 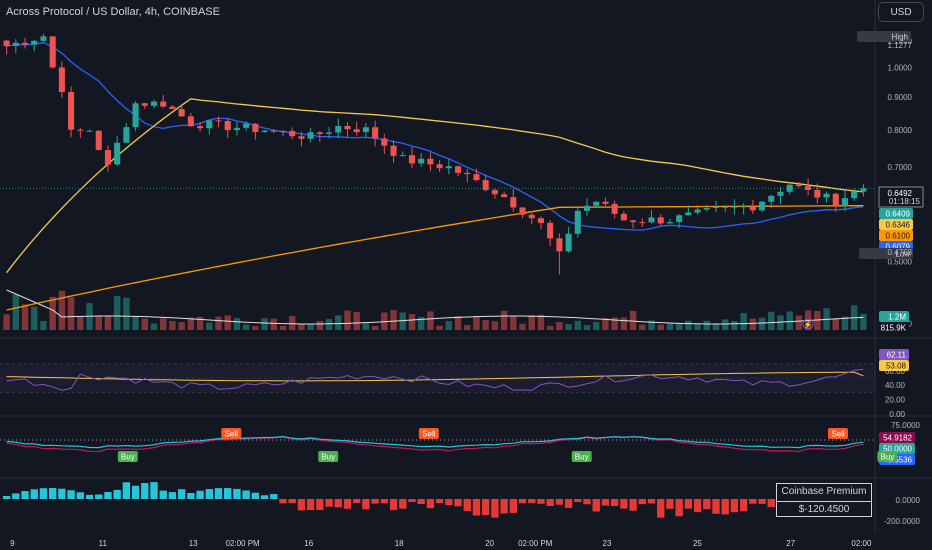 What do you see at coordinates (894, 354) in the screenshot?
I see `rsi-value-tag-bg` at bounding box center [894, 354].